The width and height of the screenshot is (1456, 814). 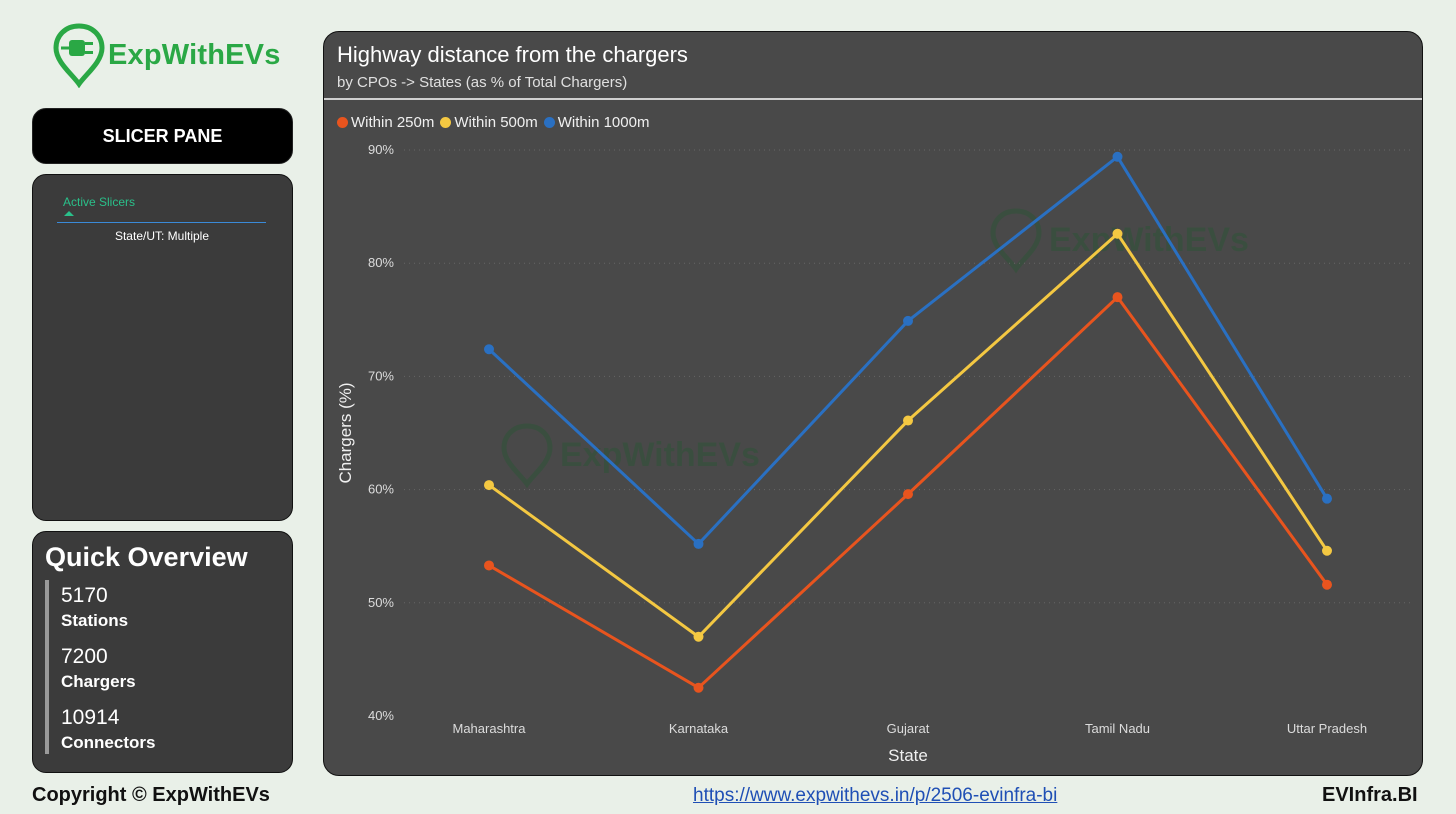 I want to click on legend-item: Within 250m, so click(x=385, y=122).